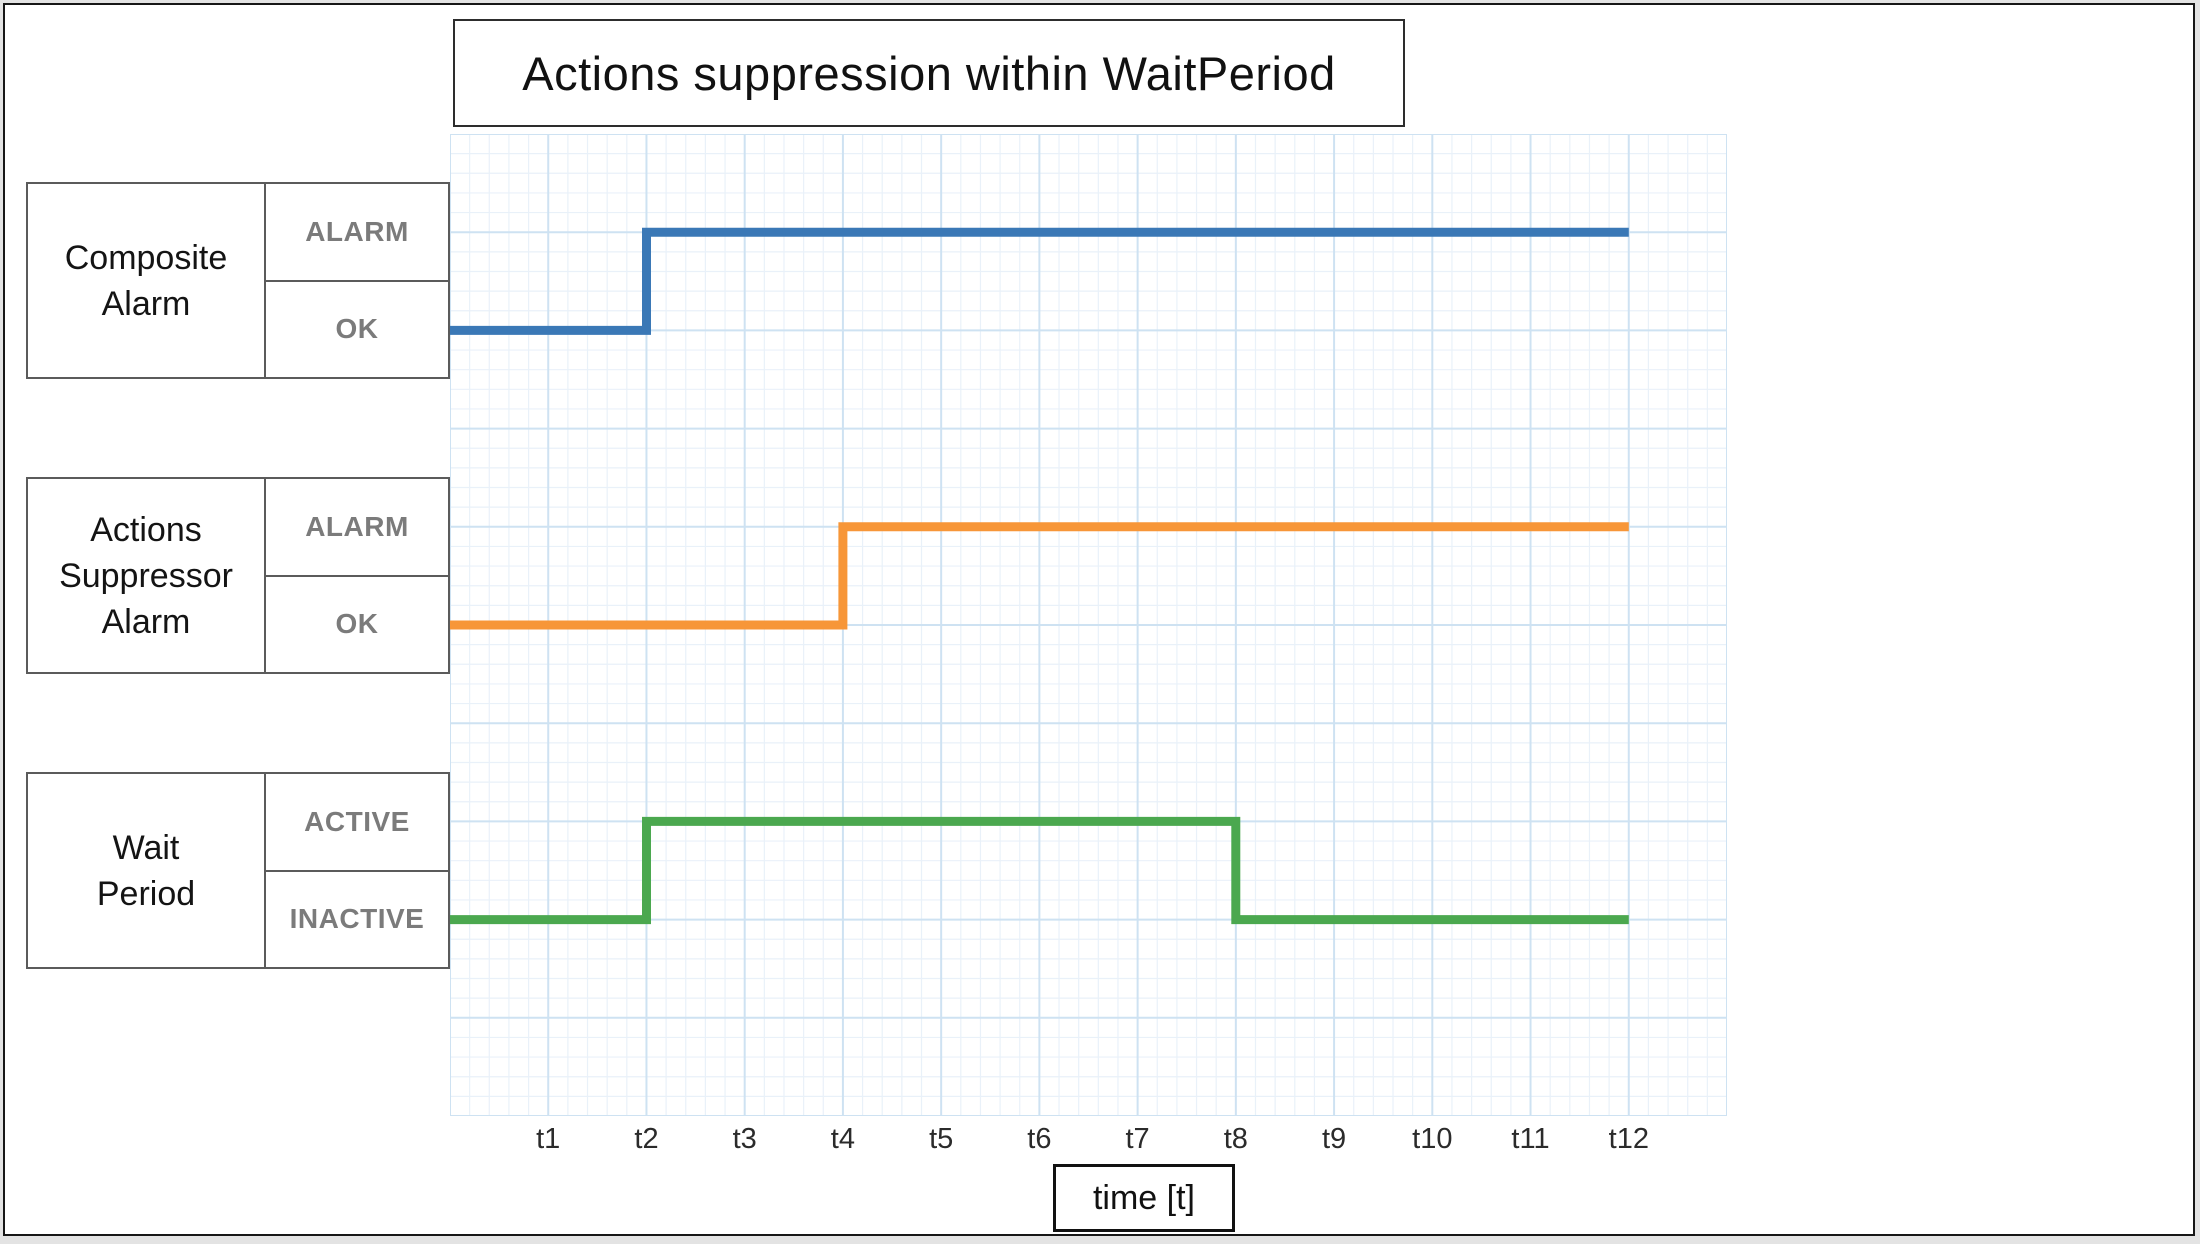  I want to click on time-axis-label: time [t], so click(1144, 1197).